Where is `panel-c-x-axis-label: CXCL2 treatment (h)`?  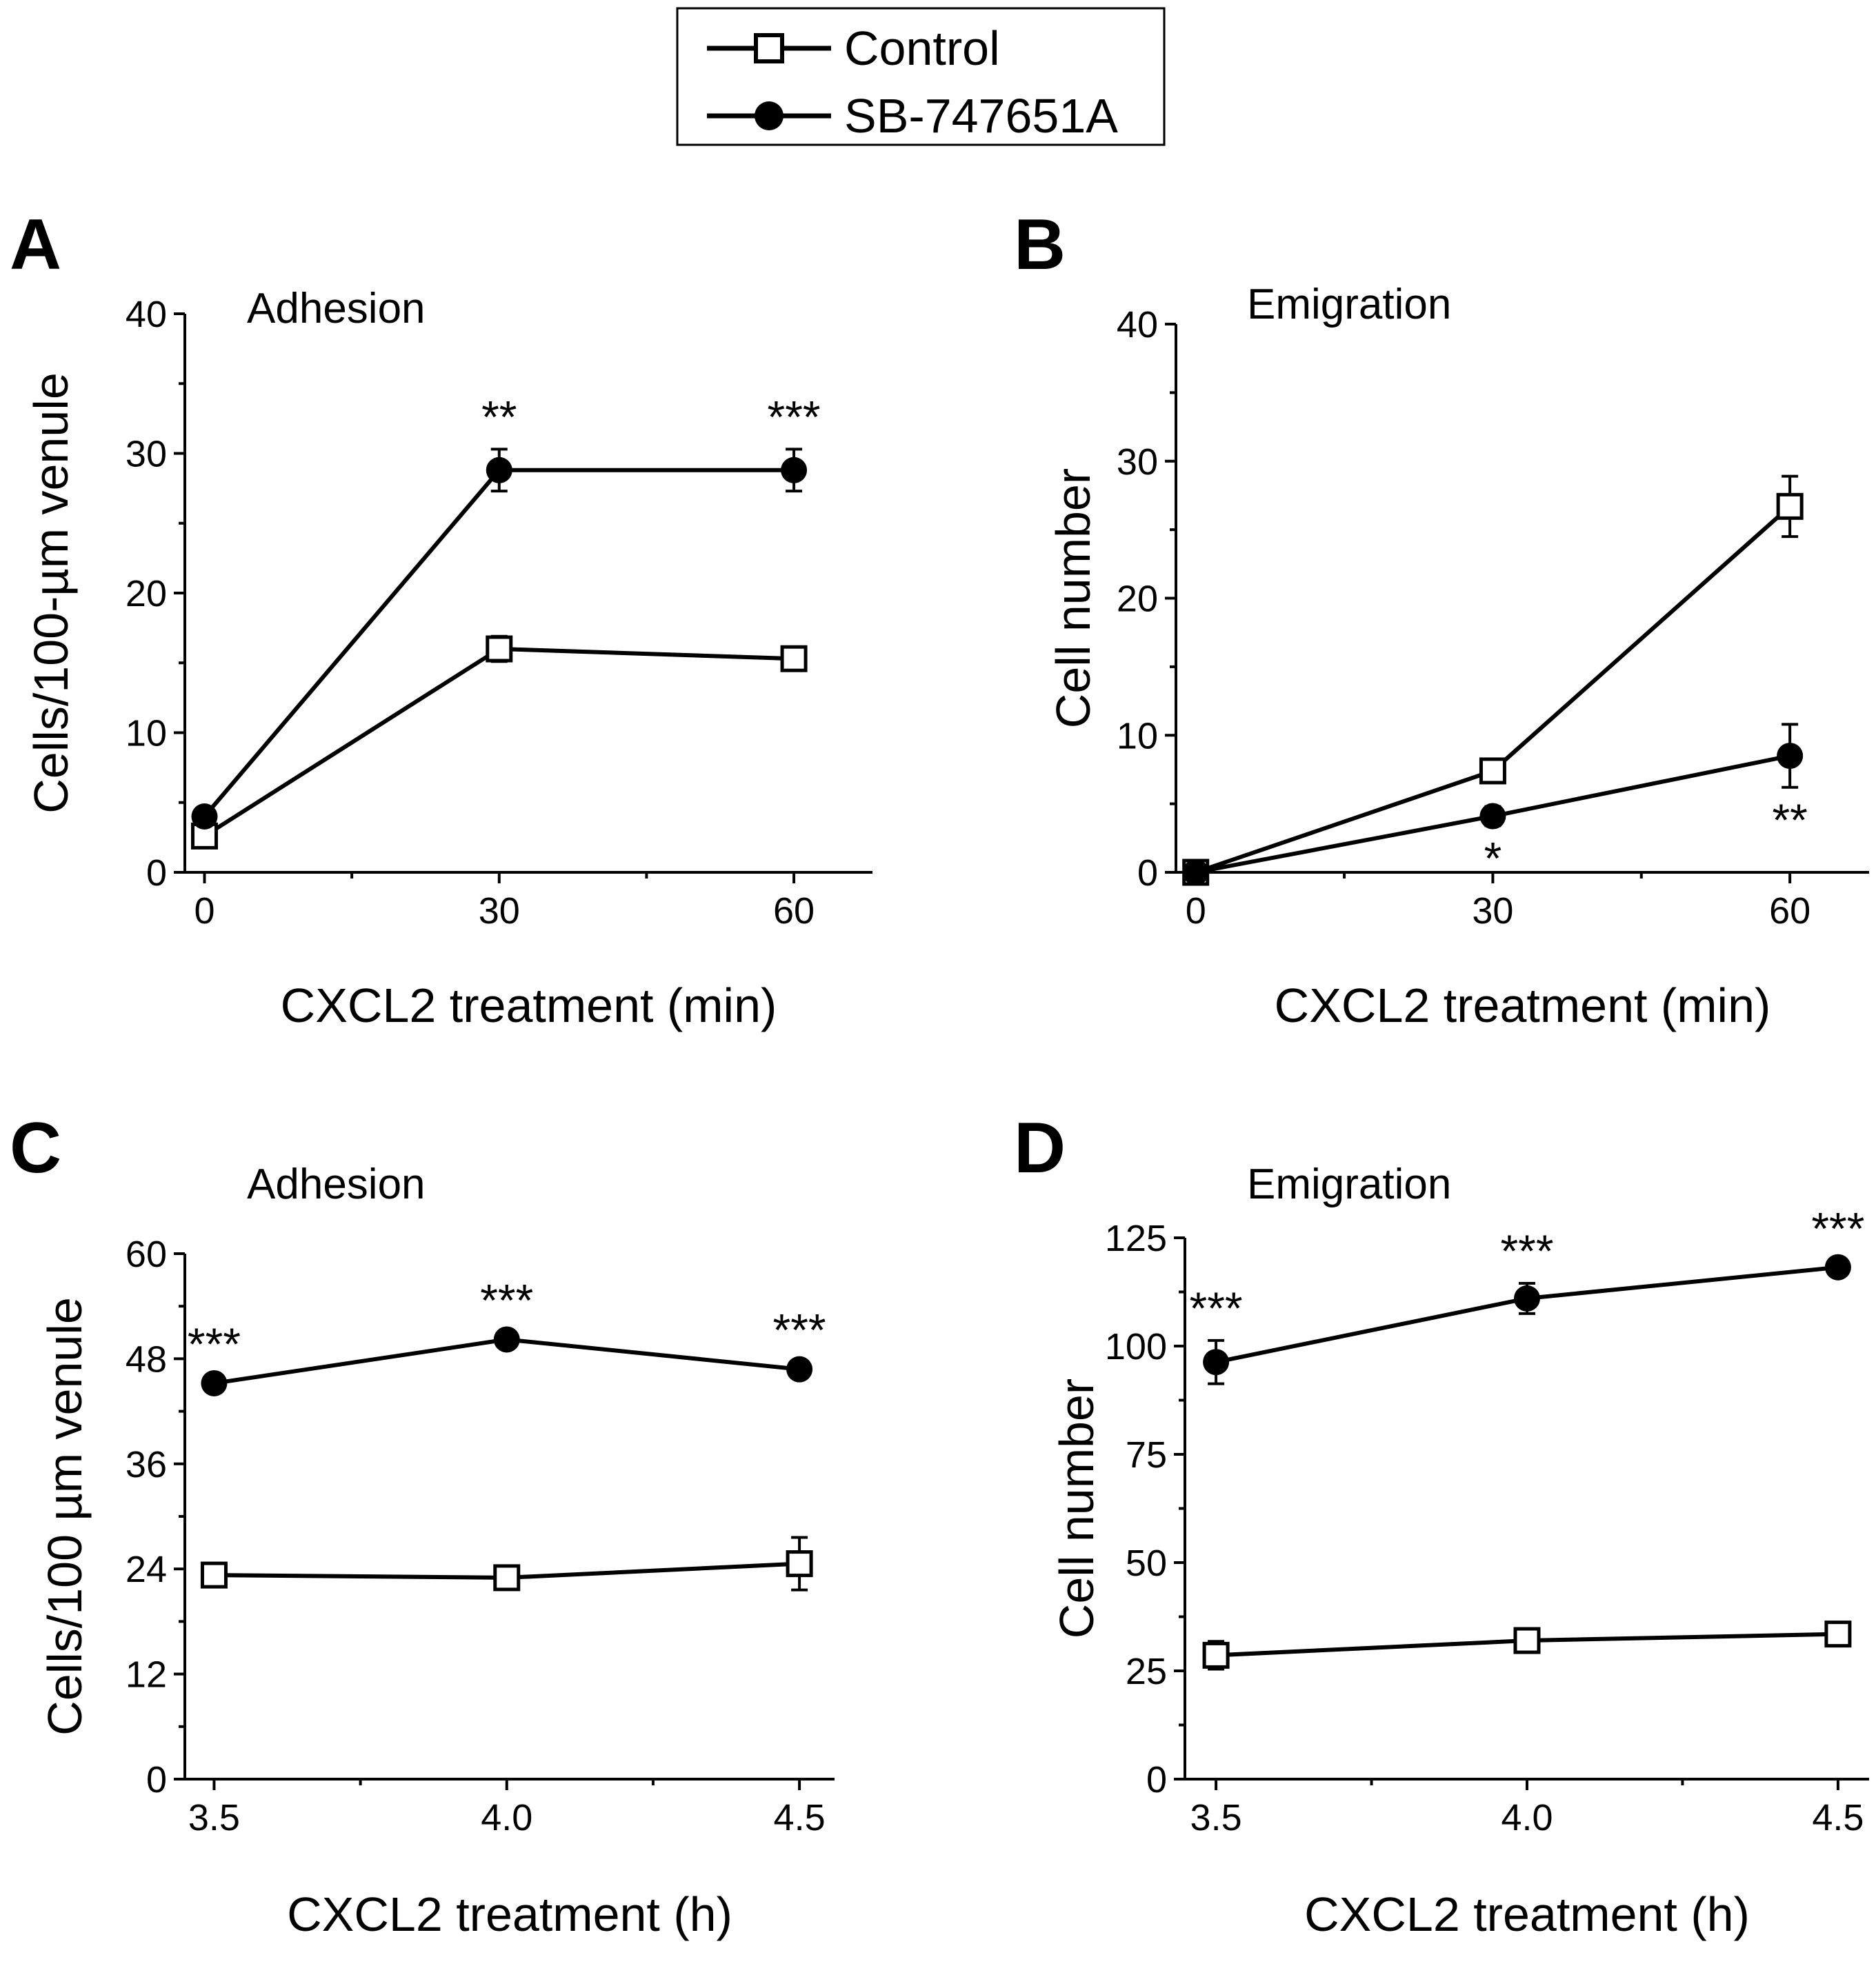
panel-c-x-axis-label: CXCL2 treatment (h) is located at coordinates (509, 1914).